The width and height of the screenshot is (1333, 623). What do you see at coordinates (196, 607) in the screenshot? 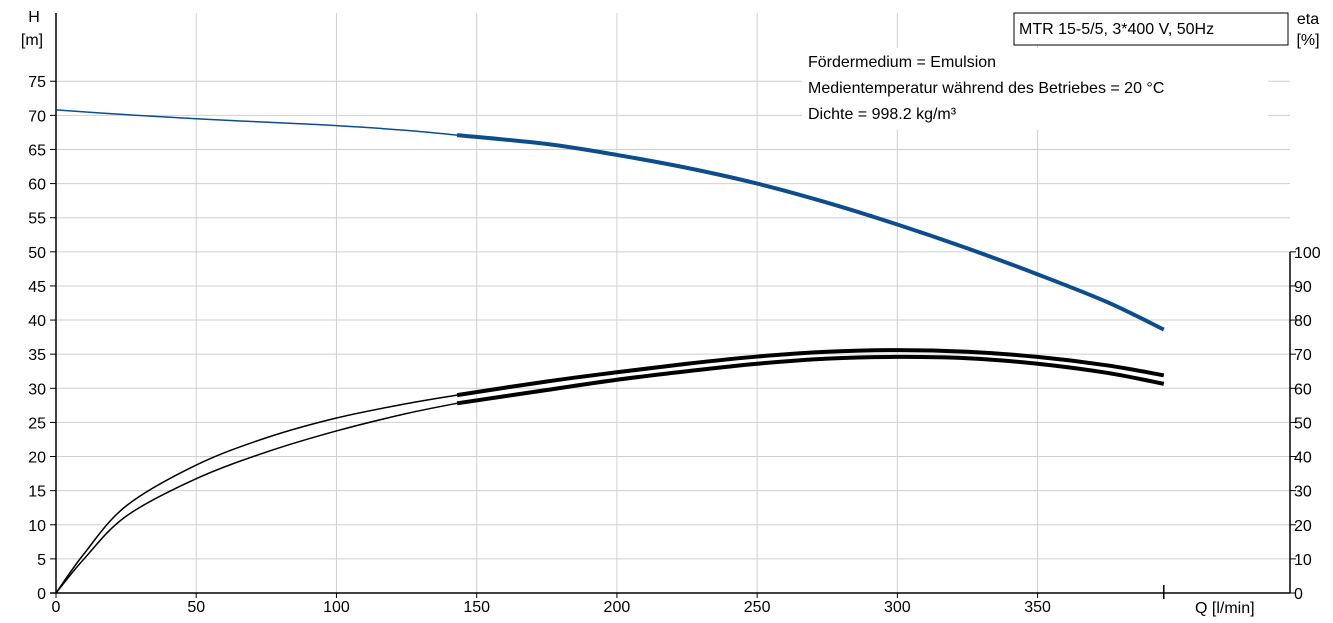
I see `x-tick-label: 50` at bounding box center [196, 607].